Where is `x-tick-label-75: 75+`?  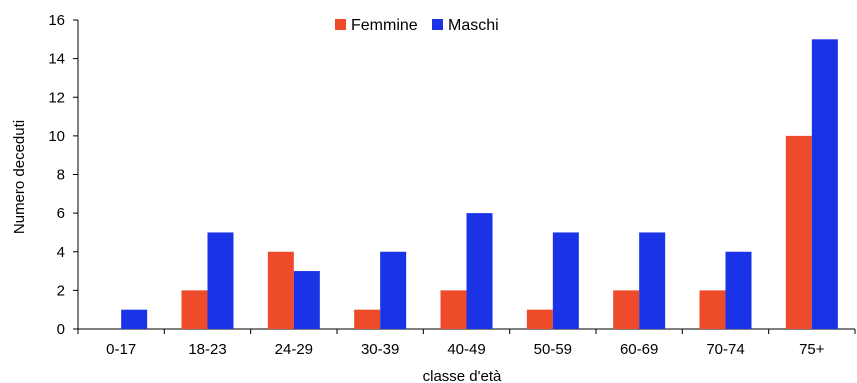
x-tick-label-75: 75+ is located at coordinates (812, 349).